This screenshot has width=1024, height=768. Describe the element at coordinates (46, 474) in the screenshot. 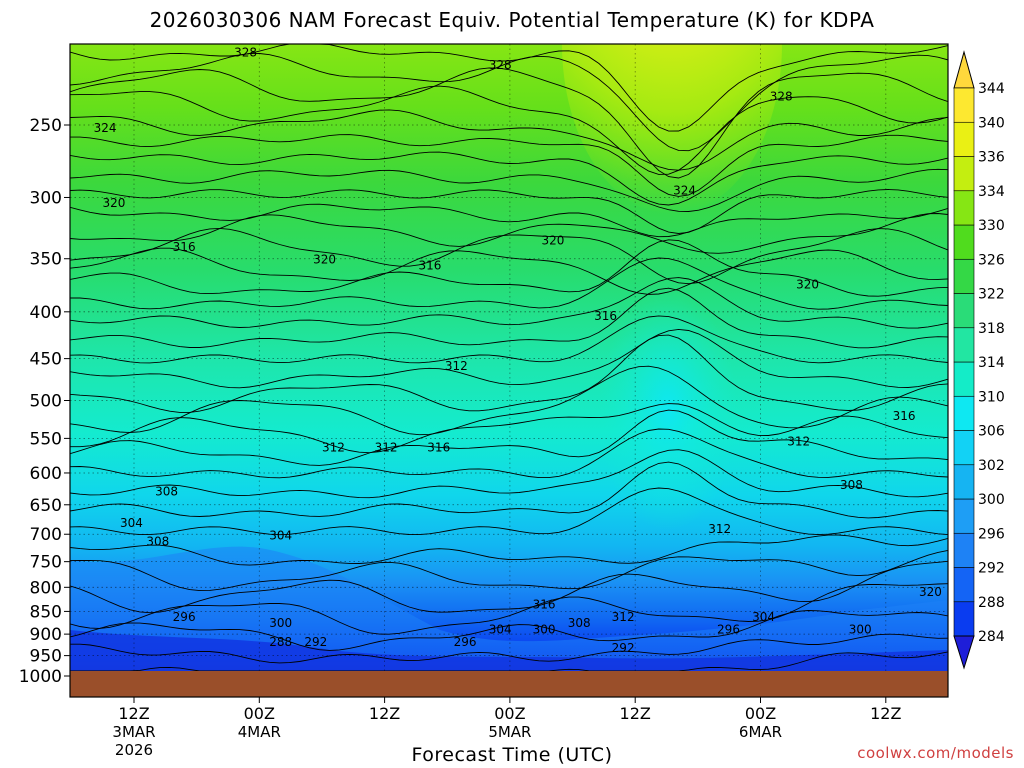

I see `y-tick-label: 600` at that location.